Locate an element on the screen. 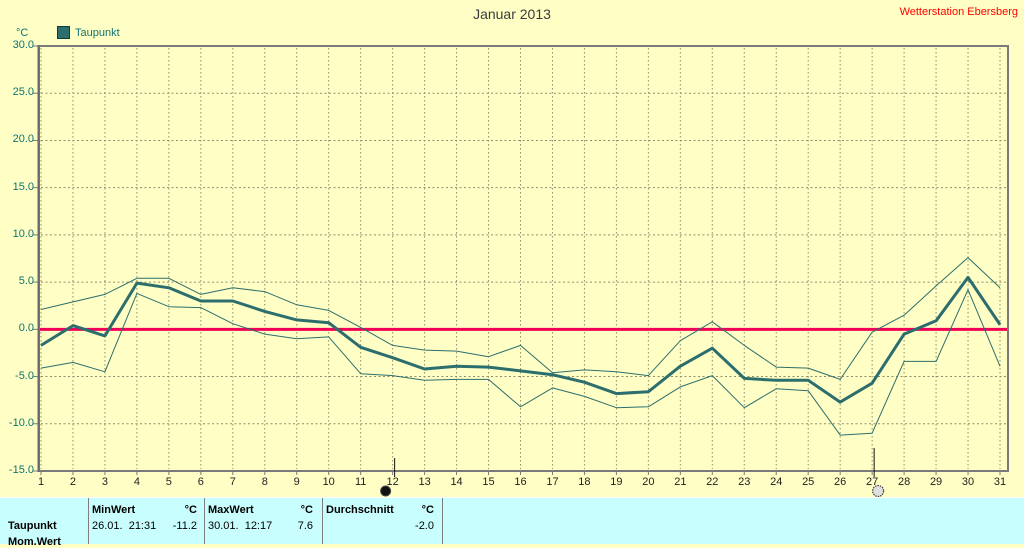  sensor-label: Taupunkt is located at coordinates (32, 526).